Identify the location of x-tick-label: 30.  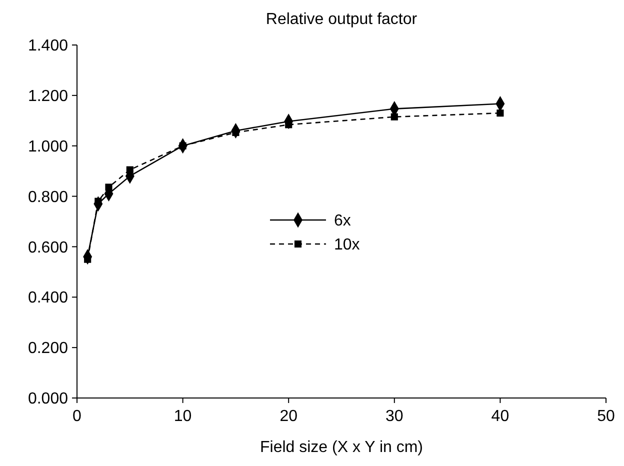
(395, 416).